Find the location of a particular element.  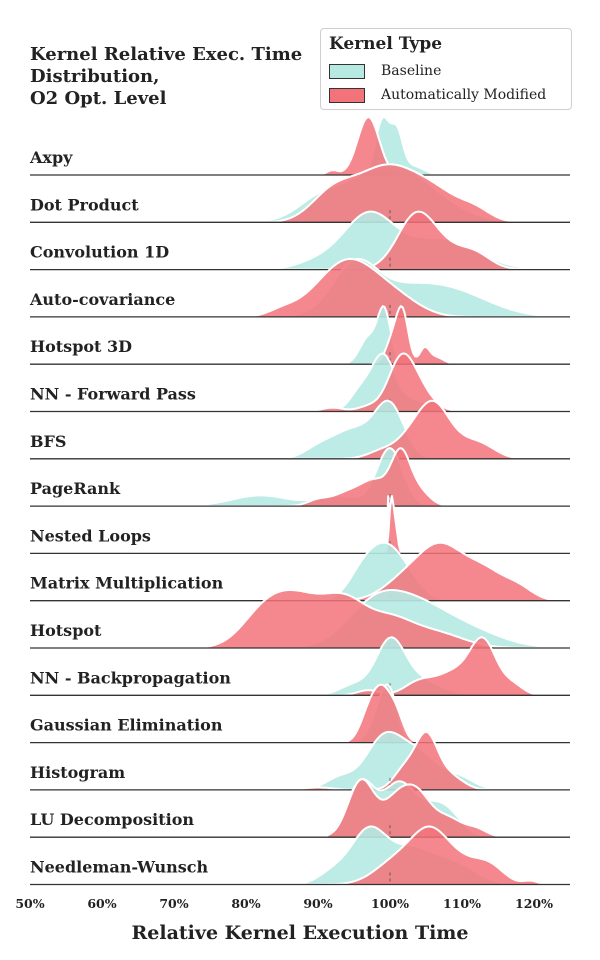

ridge-label-auto-covariance: Auto-covariance is located at coordinates (102, 299).